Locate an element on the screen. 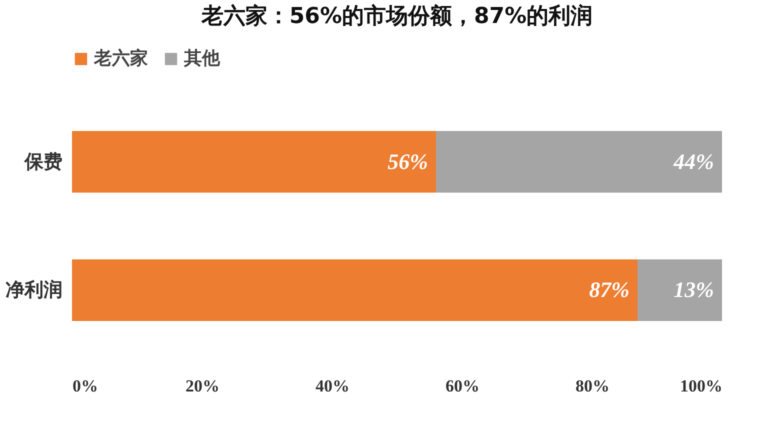  x-tick-label: 80% is located at coordinates (593, 386).